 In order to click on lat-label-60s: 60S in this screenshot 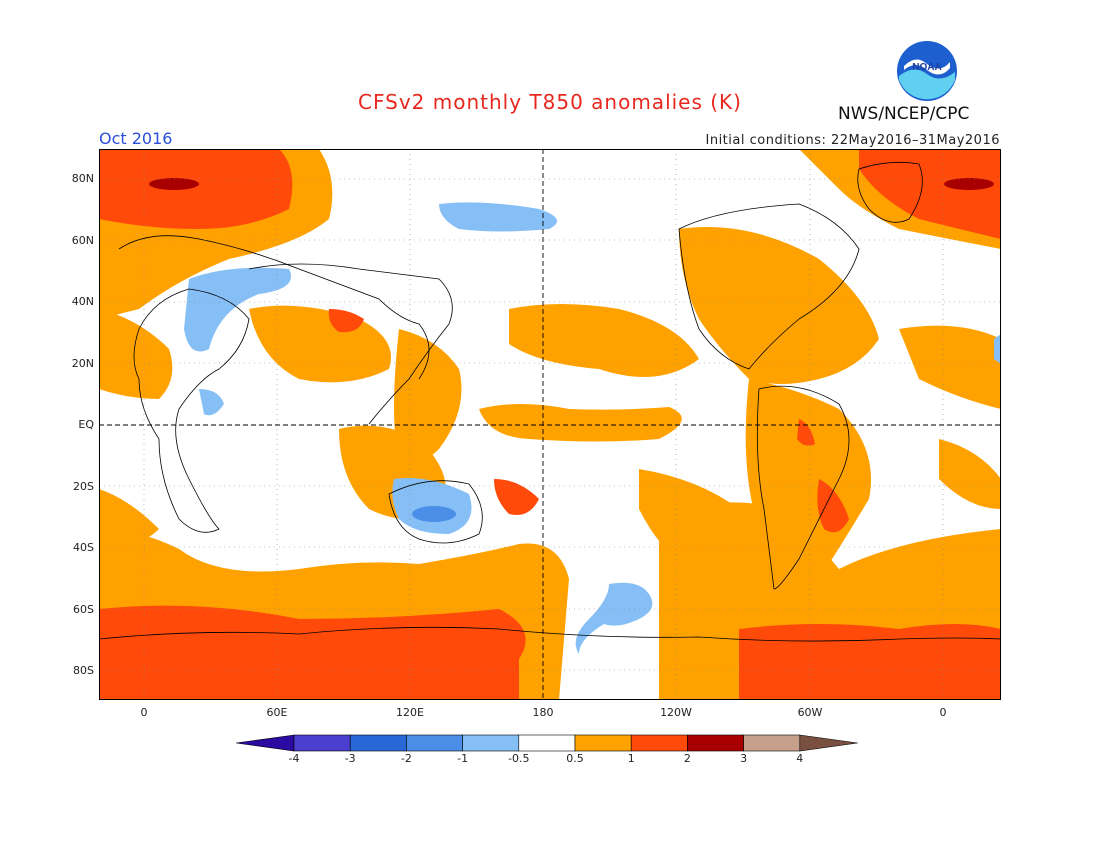, I will do `click(83, 609)`.